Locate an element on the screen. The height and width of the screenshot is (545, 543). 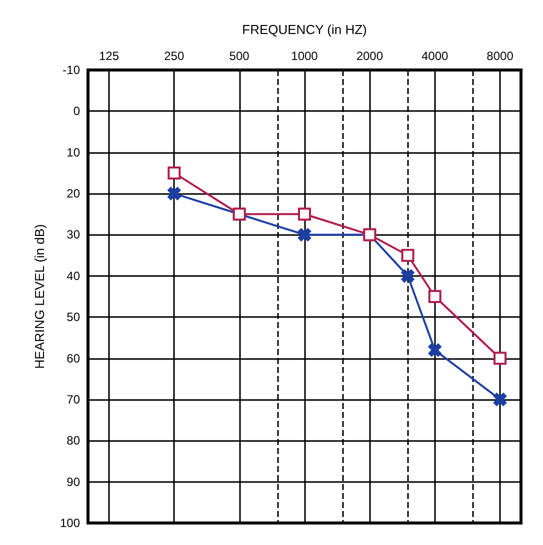
y-tick-label: 40 is located at coordinates (73, 275).